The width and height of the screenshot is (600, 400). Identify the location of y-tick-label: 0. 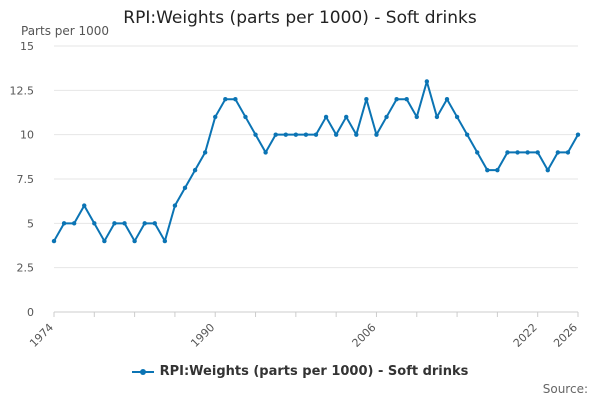
(30, 312).